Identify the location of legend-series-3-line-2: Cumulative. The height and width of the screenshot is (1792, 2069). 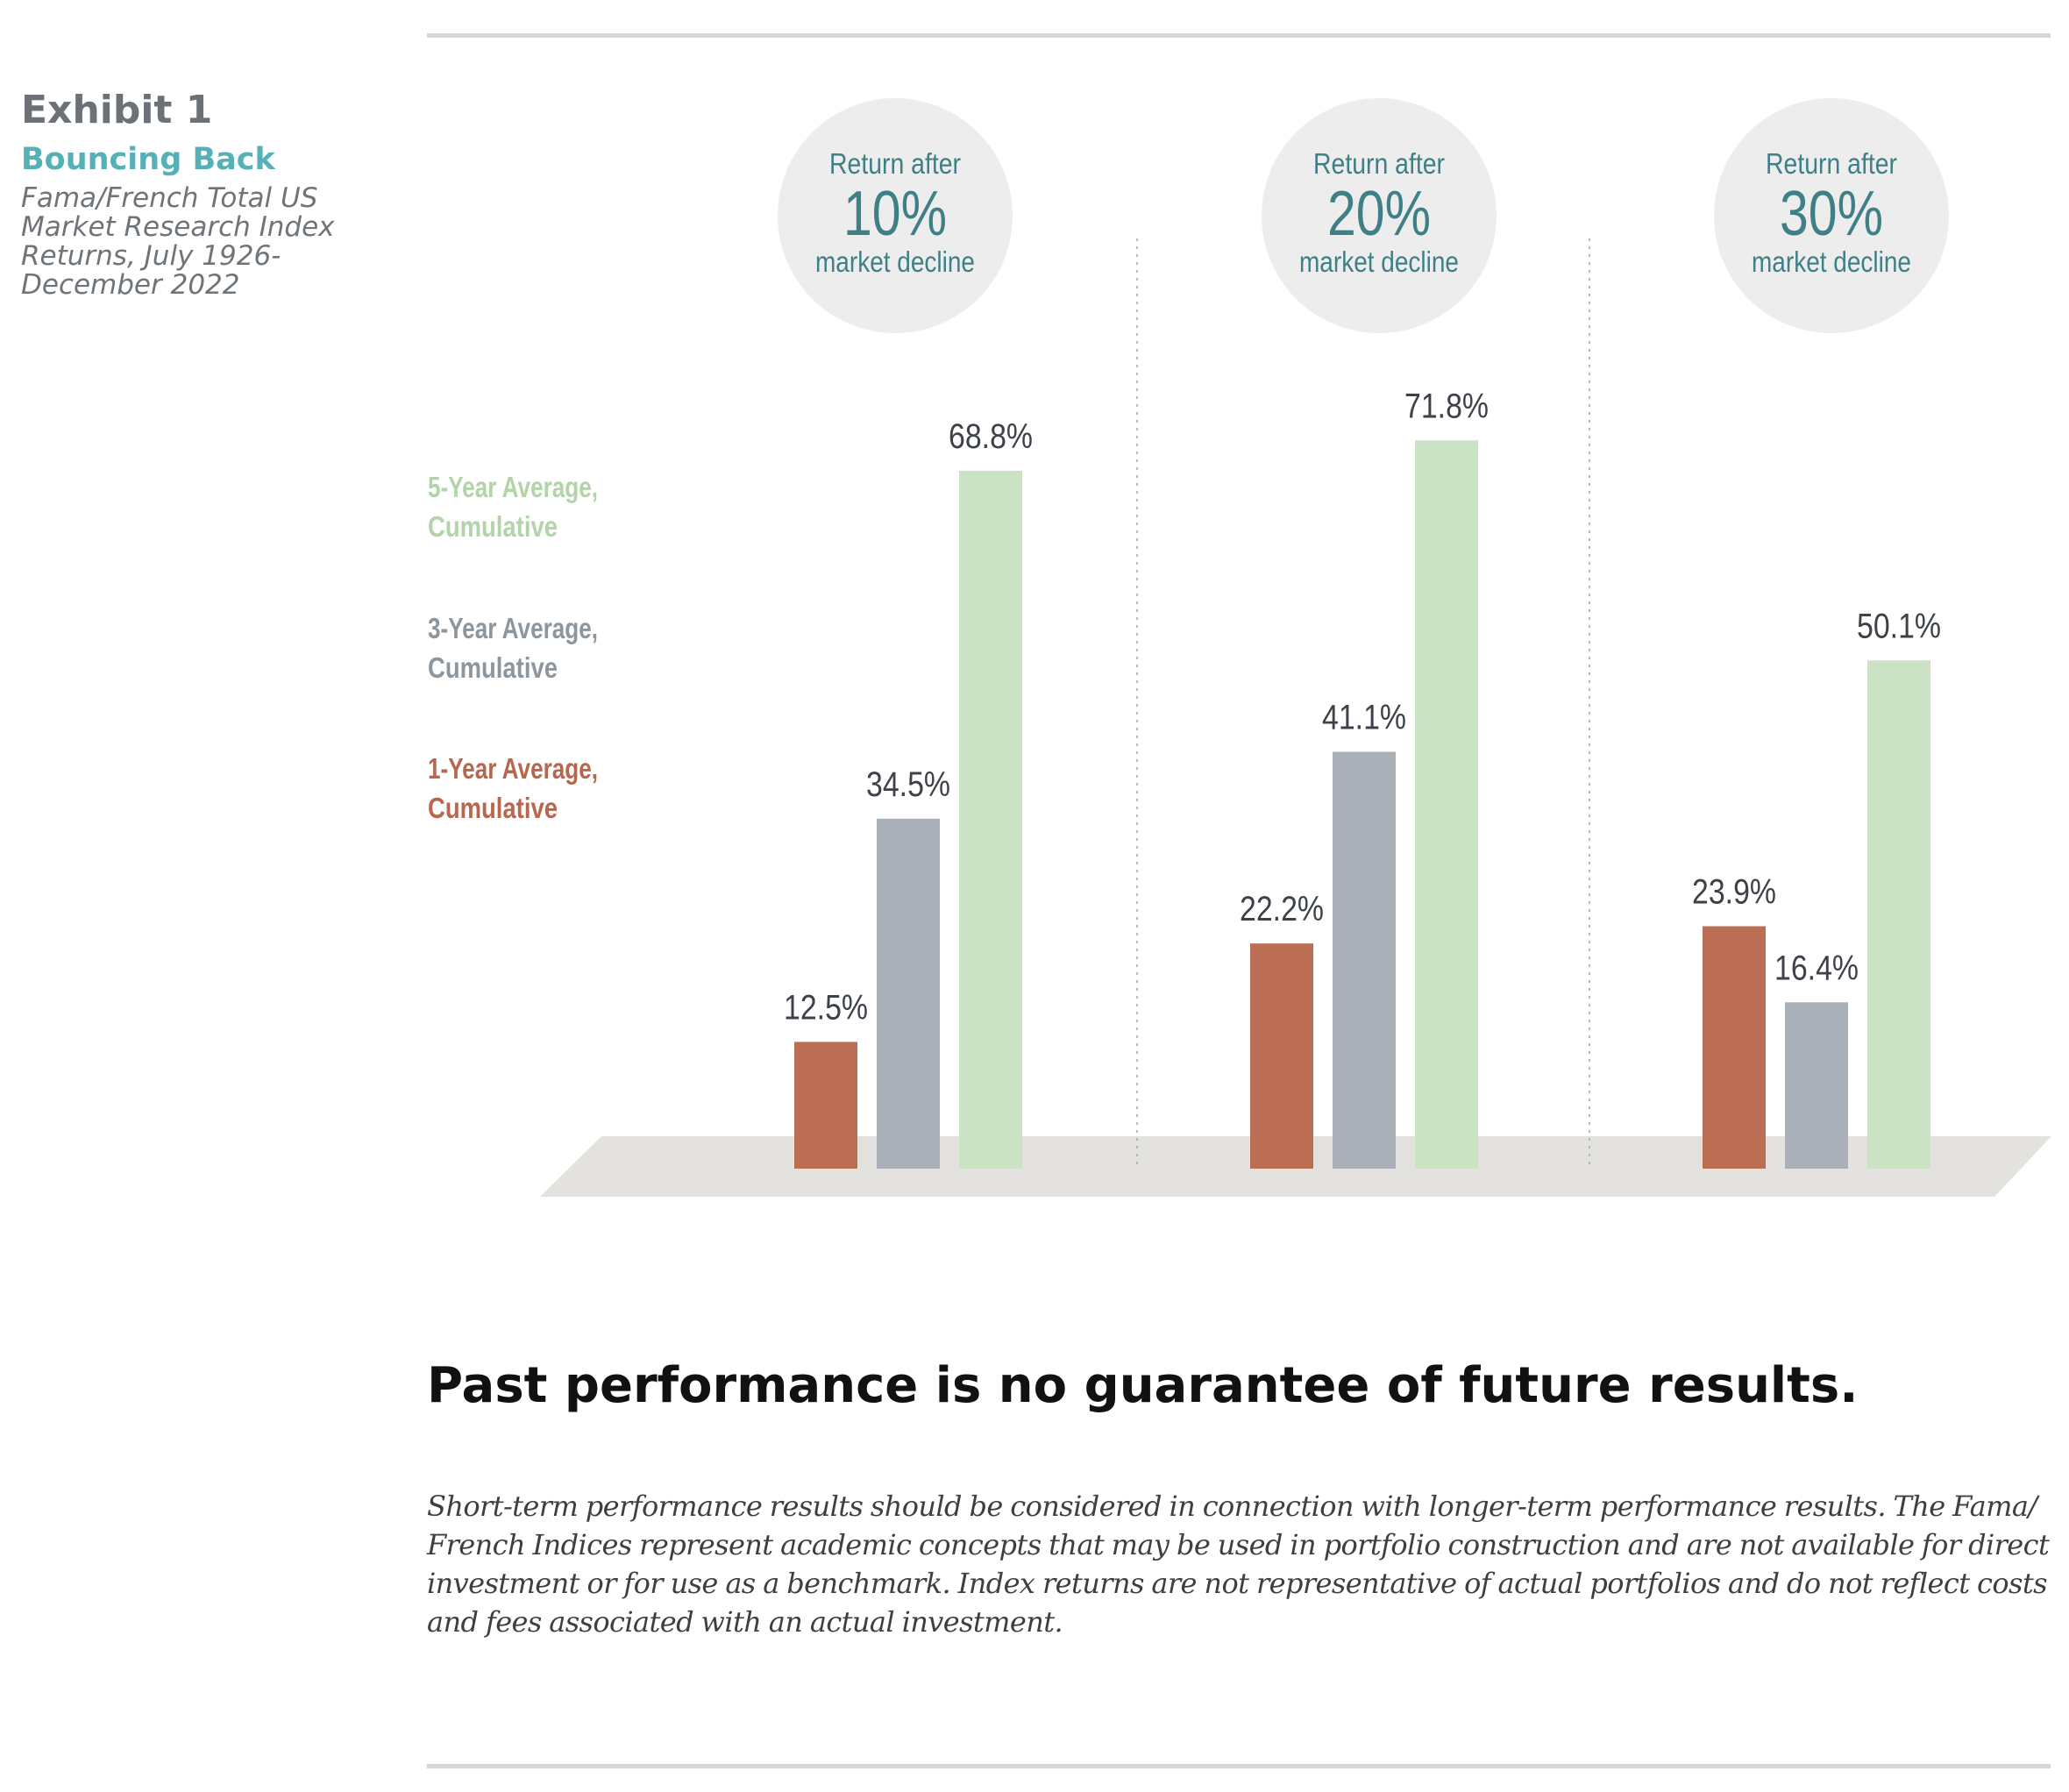
(493, 526).